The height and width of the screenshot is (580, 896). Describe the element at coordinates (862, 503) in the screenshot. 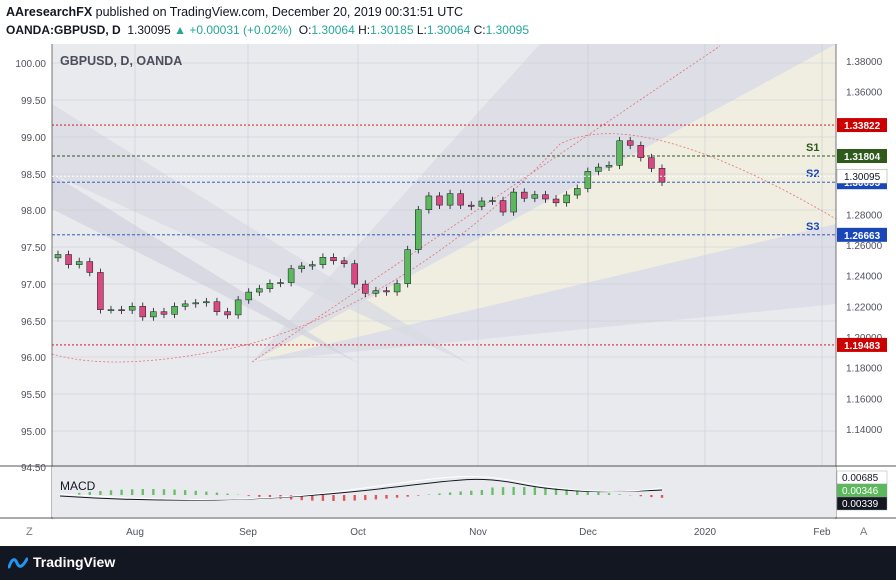

I see `macd-value-tag` at that location.